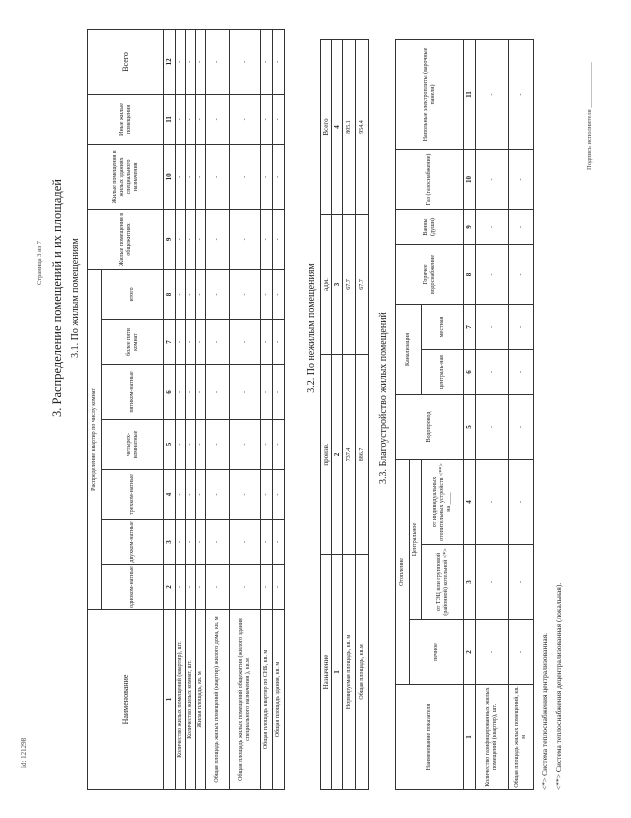  I want to click on document-id: id: 121298, so click(24, 752).